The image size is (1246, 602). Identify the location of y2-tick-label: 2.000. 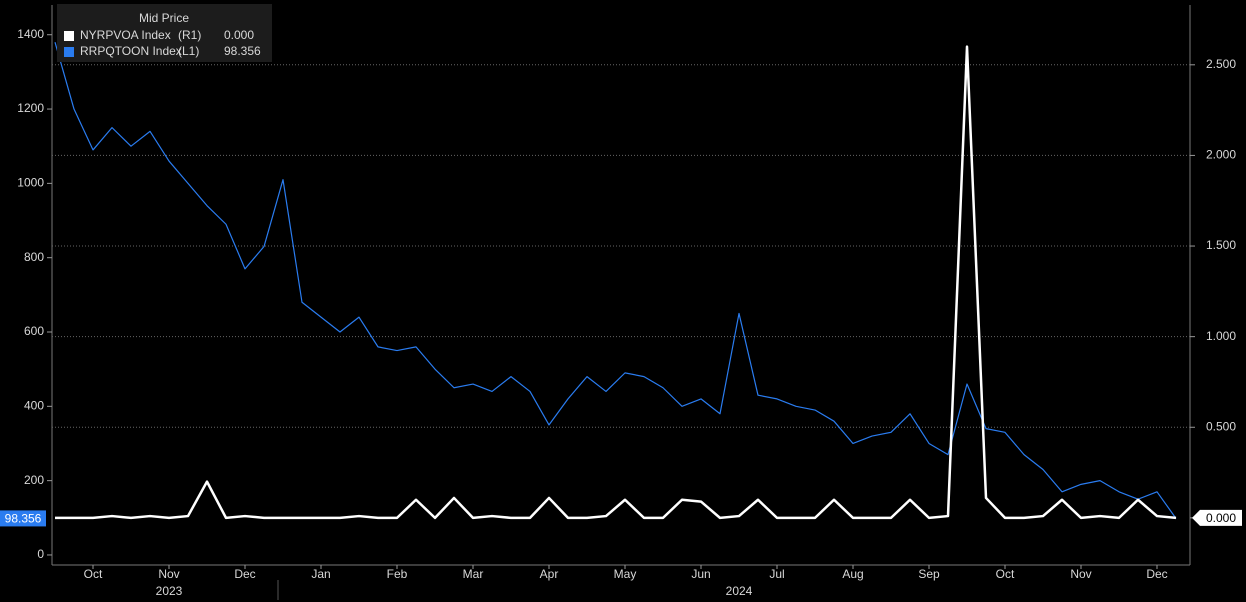
(1221, 155).